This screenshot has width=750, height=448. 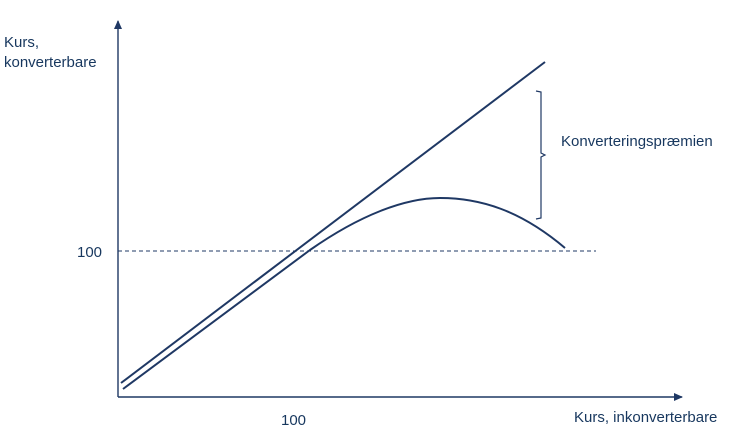 I want to click on premium-label: Konverteringspræmien, so click(x=637, y=141).